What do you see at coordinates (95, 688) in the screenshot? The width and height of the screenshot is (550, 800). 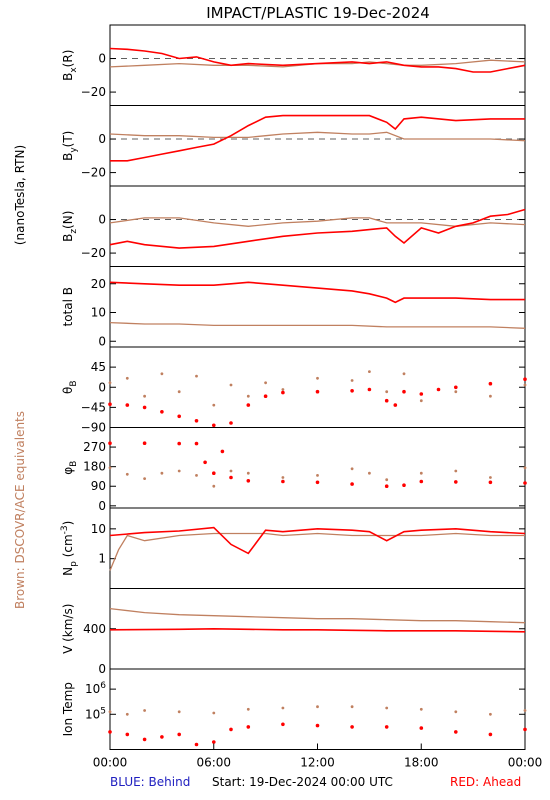 I see `ytick-label-temp-0: 106` at bounding box center [95, 688].